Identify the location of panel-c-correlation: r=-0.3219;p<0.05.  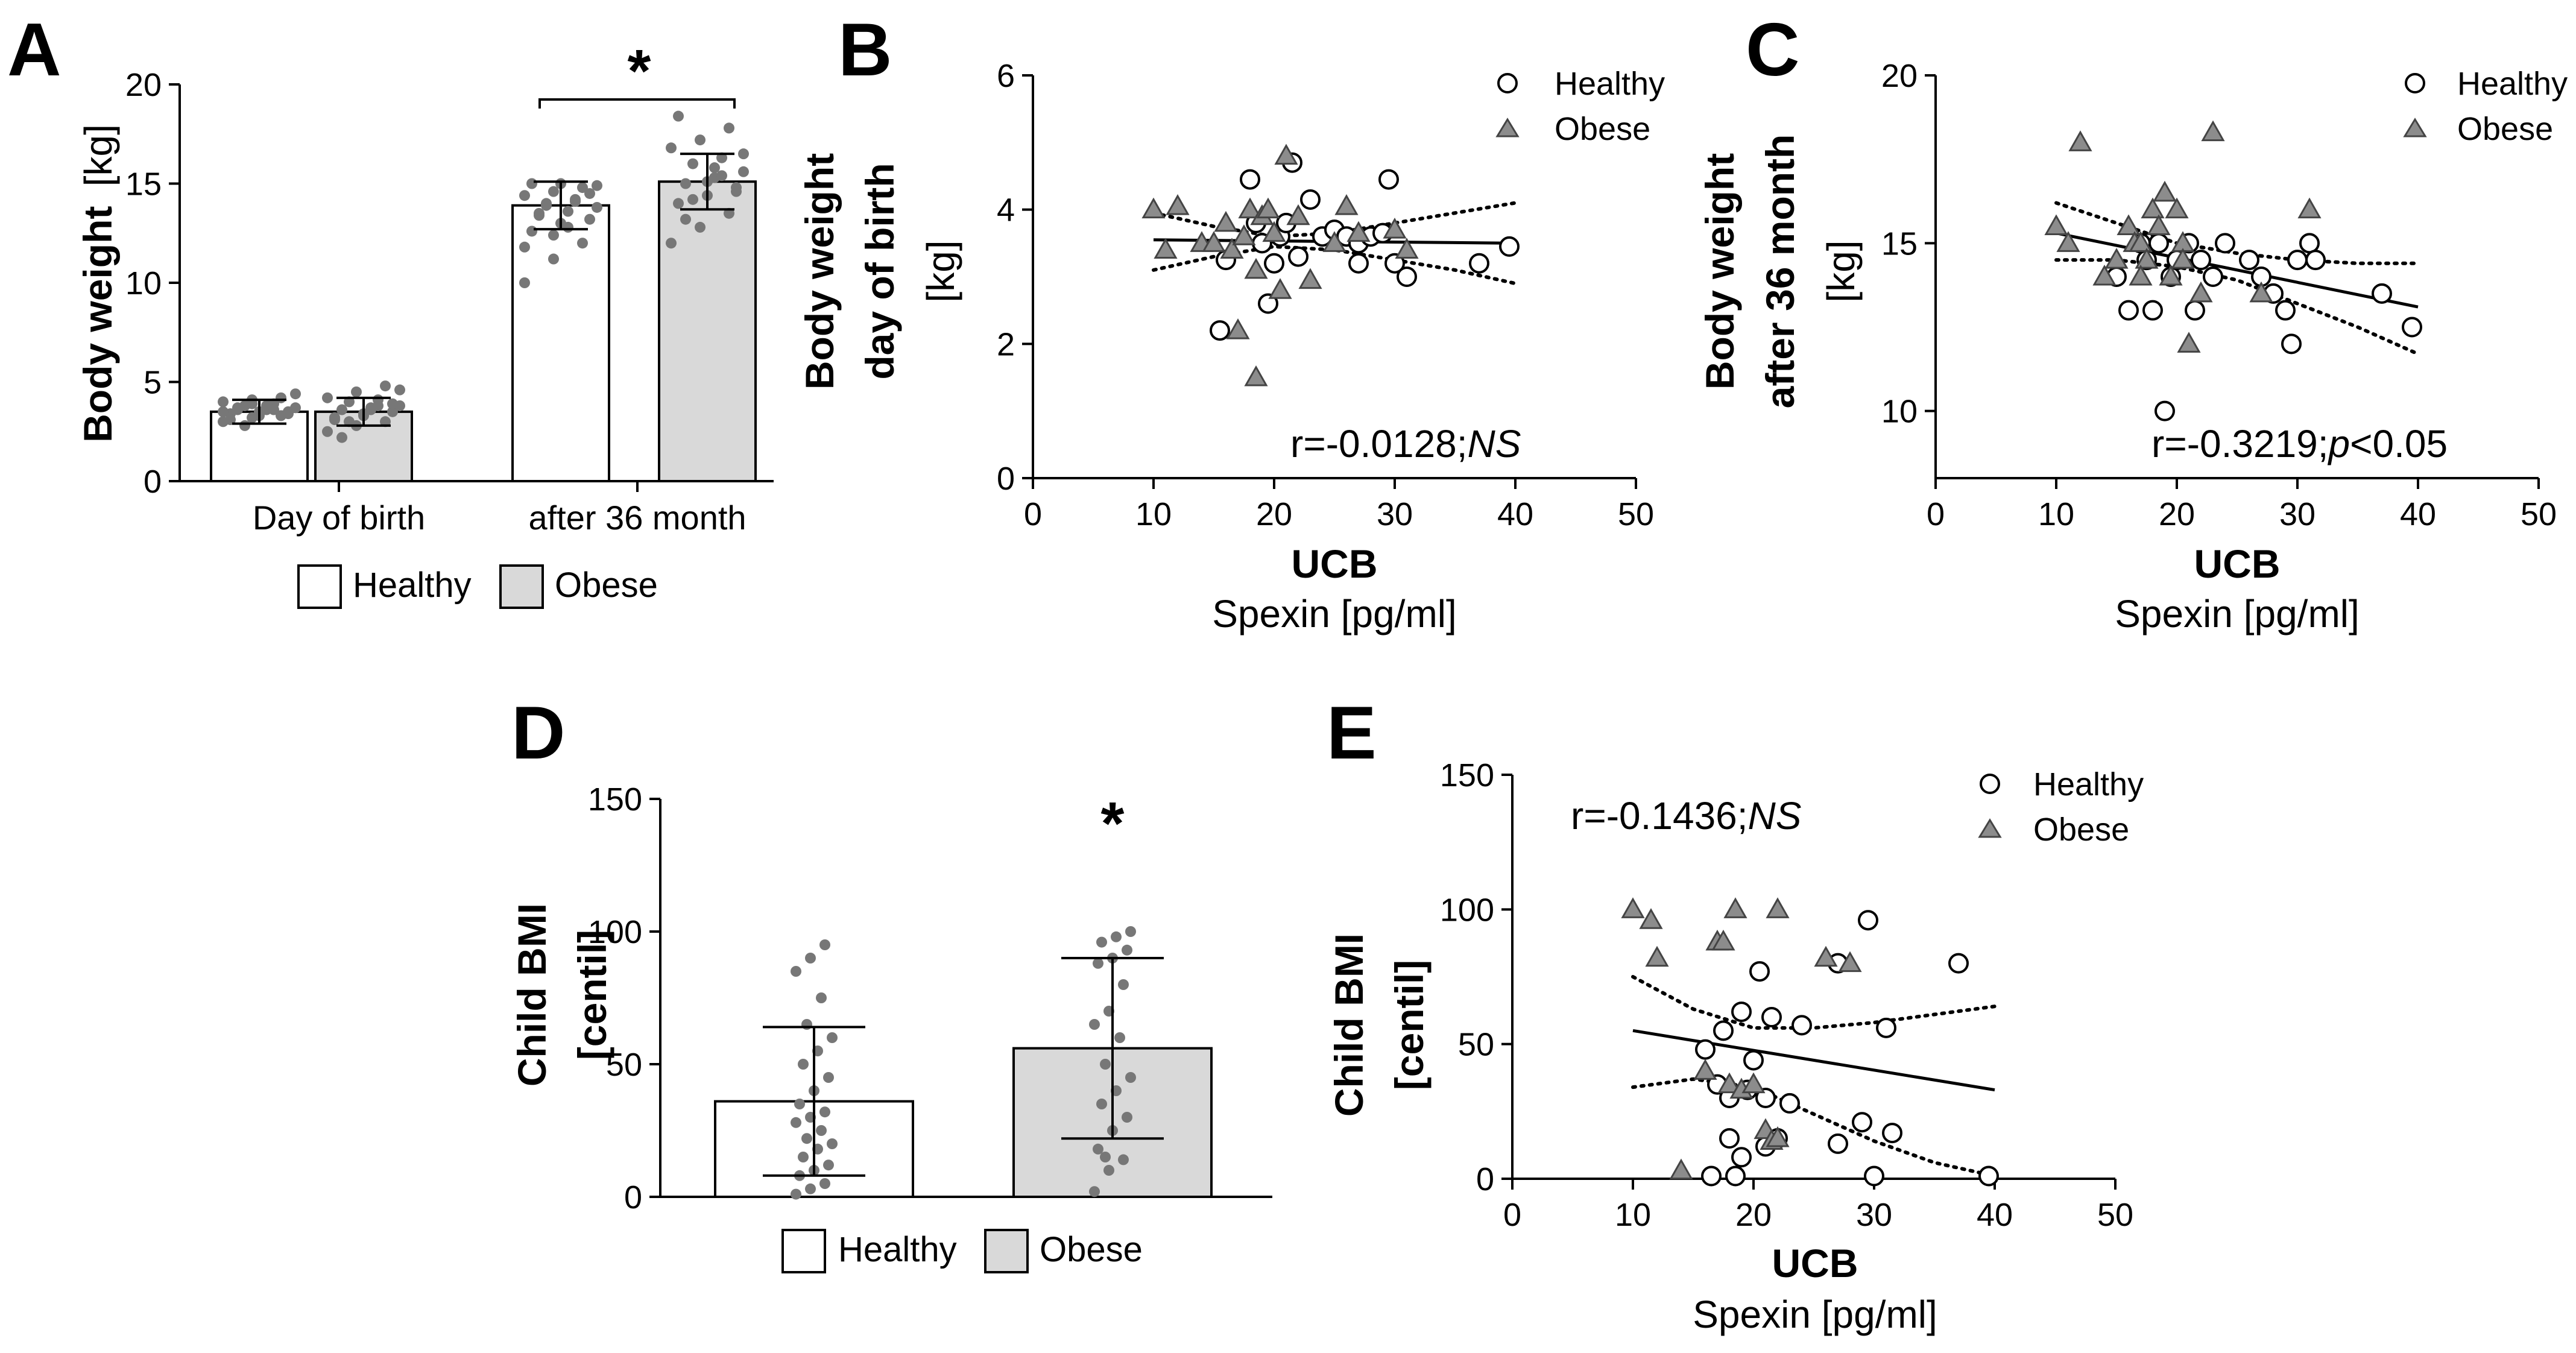
(2299, 443).